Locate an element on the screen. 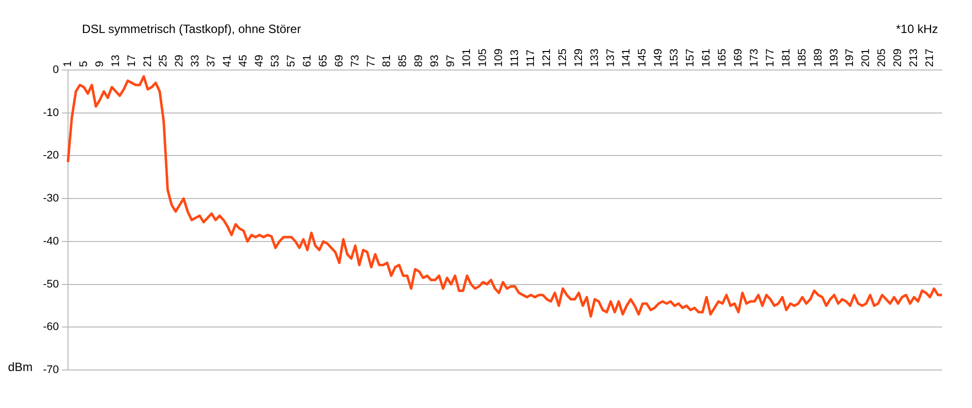 The image size is (972, 408). y-tick-label: -60 is located at coordinates (50, 327).